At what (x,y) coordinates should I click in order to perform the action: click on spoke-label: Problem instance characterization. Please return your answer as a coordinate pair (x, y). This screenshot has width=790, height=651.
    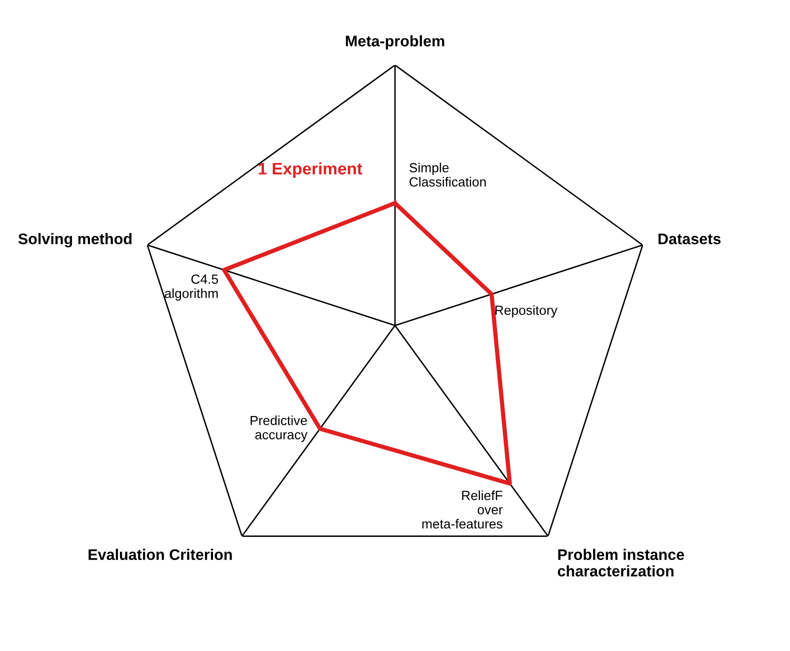
    Looking at the image, I should click on (621, 562).